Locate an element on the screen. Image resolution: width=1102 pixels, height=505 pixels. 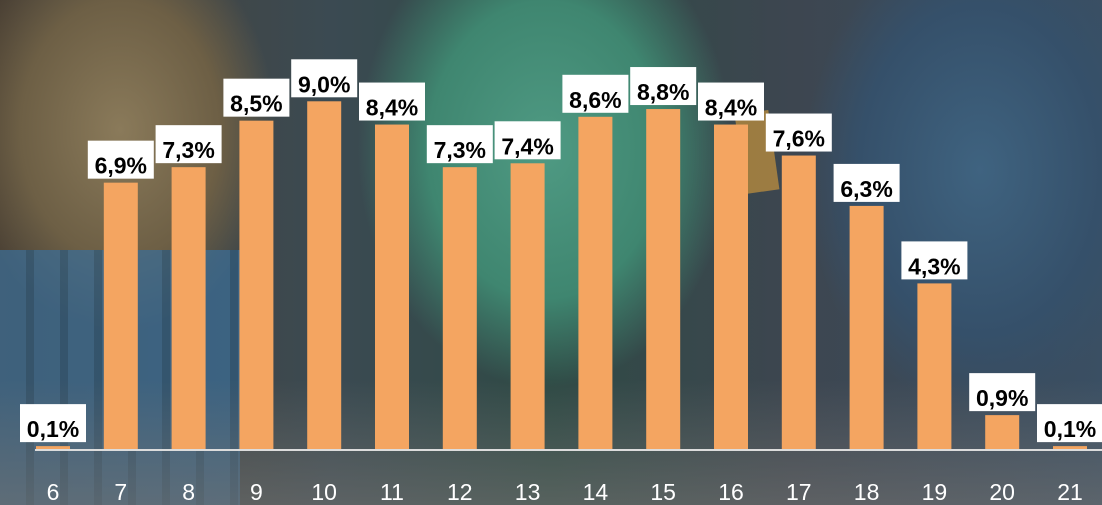
data-label-20: 0,9% is located at coordinates (1002, 392).